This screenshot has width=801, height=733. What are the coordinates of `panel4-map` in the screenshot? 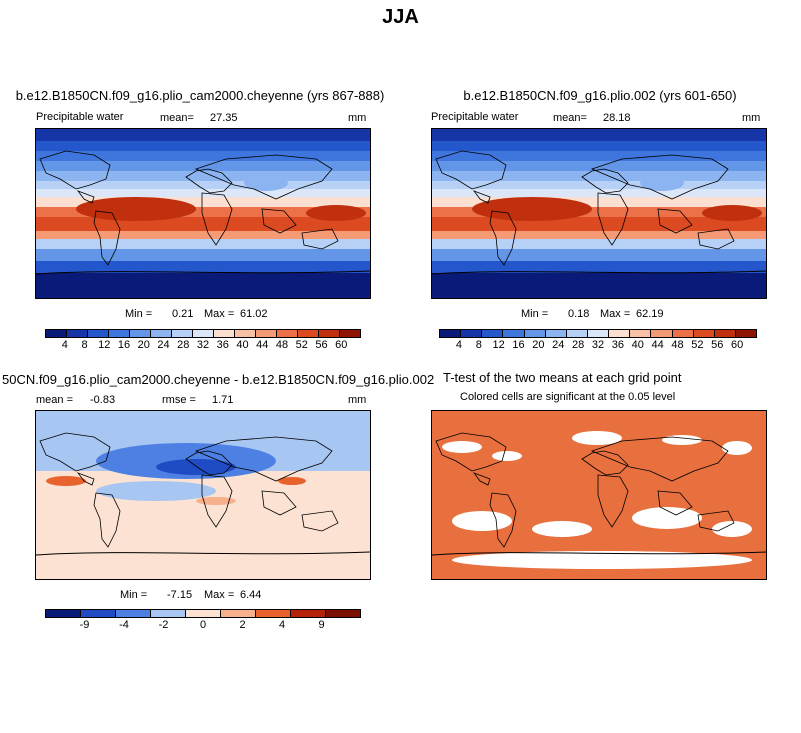 It's located at (599, 495).